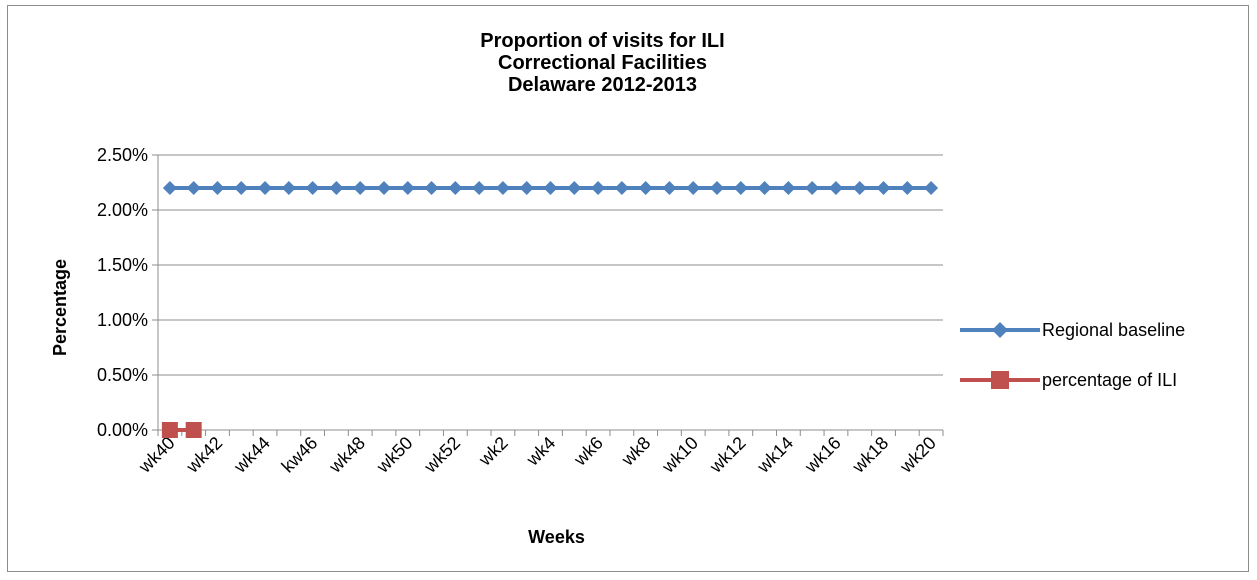 Image resolution: width=1257 pixels, height=580 pixels. I want to click on y-tick-label: 0.50%, so click(122, 375).